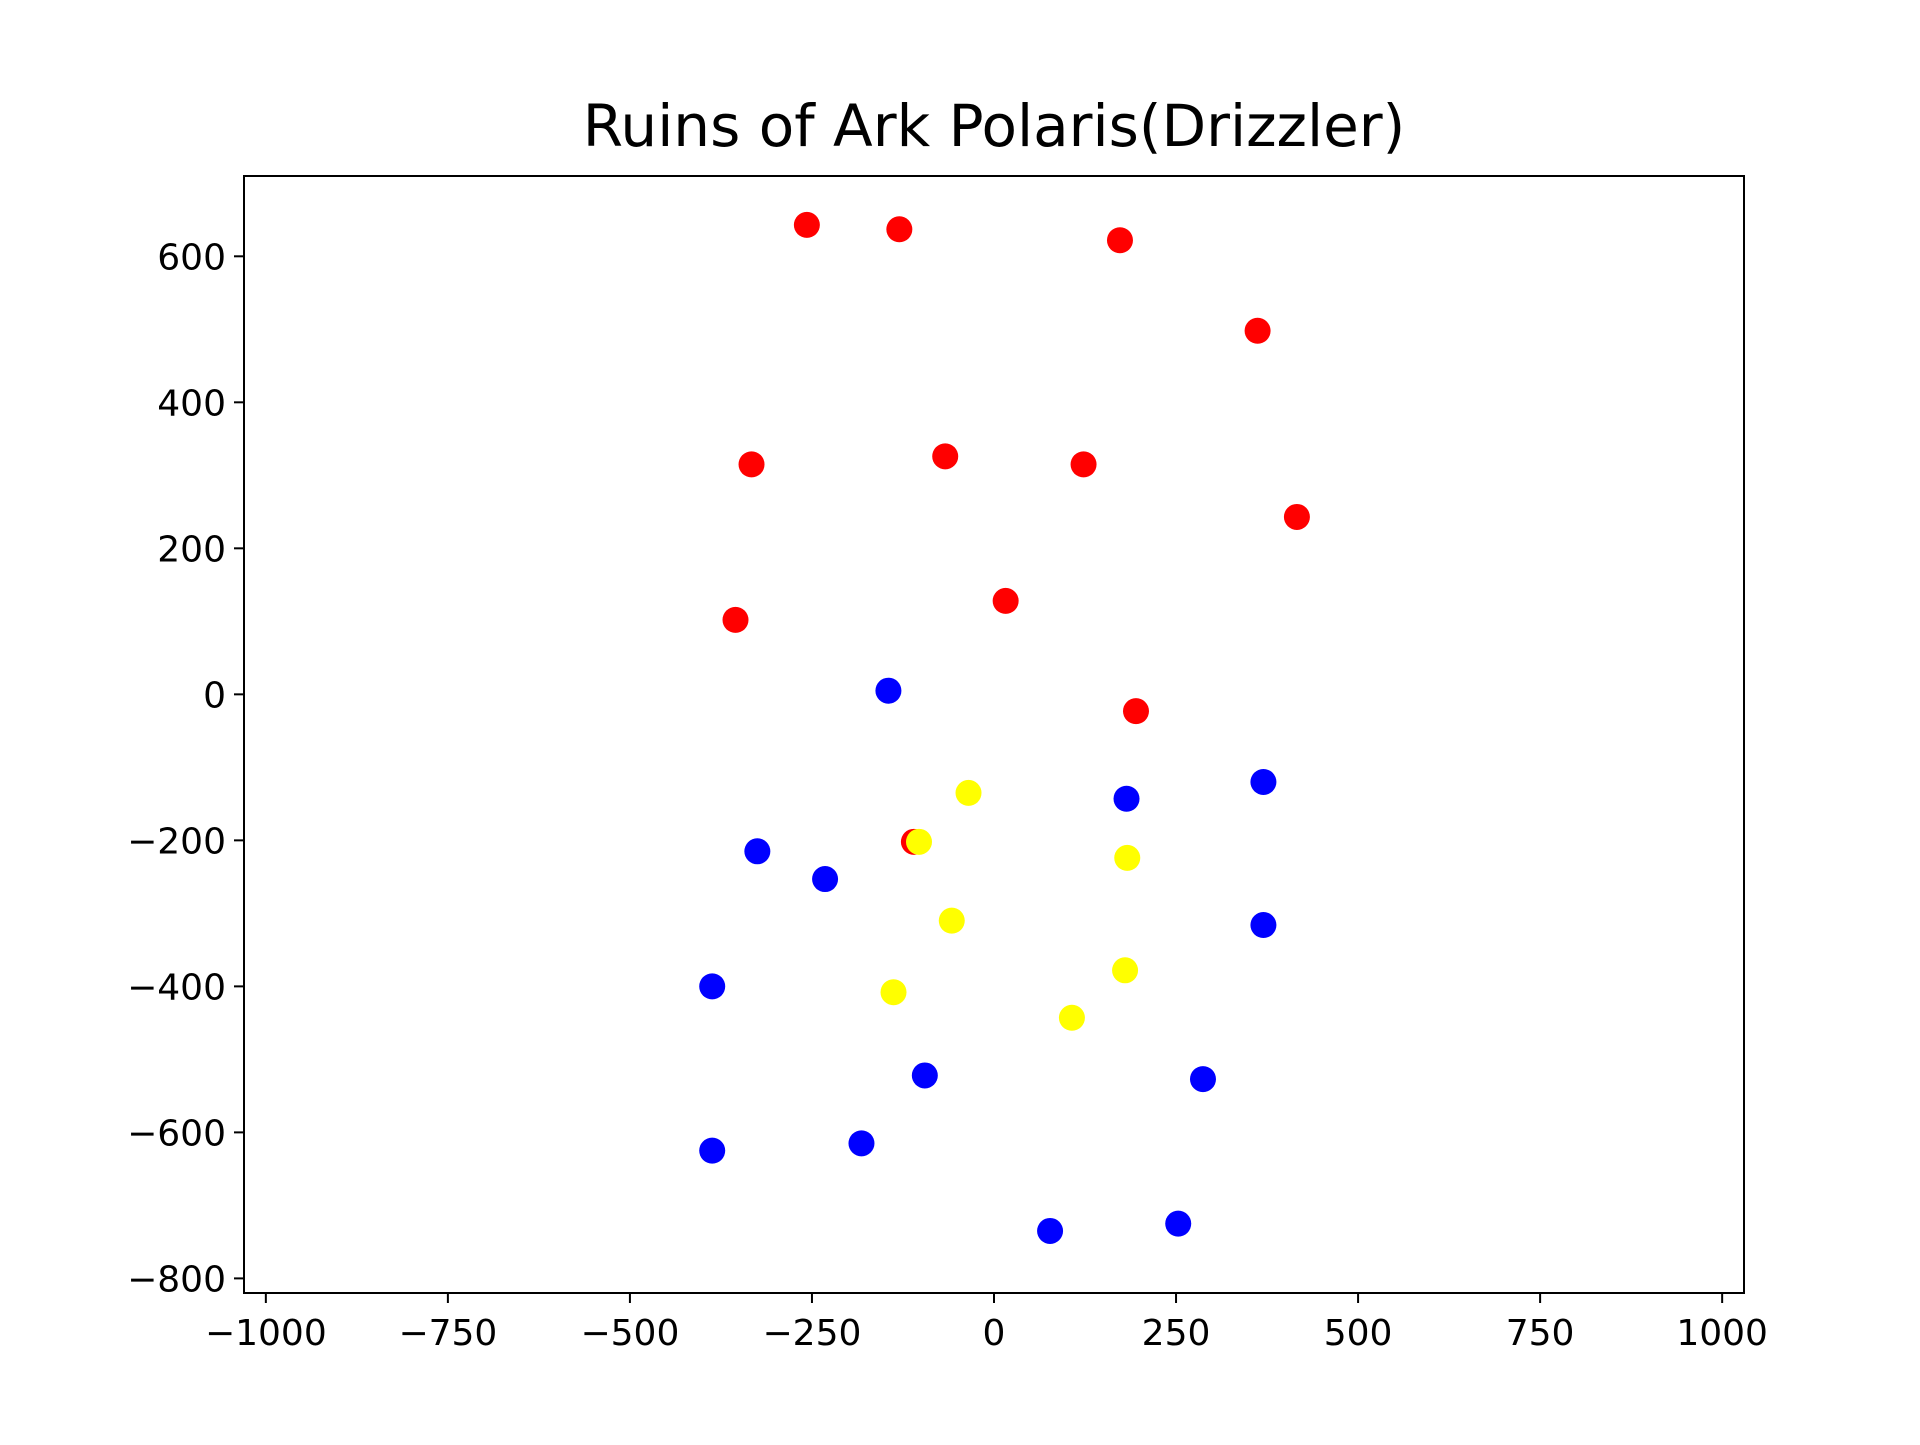  What do you see at coordinates (1358, 1333) in the screenshot?
I see `x-tick-label: 500` at bounding box center [1358, 1333].